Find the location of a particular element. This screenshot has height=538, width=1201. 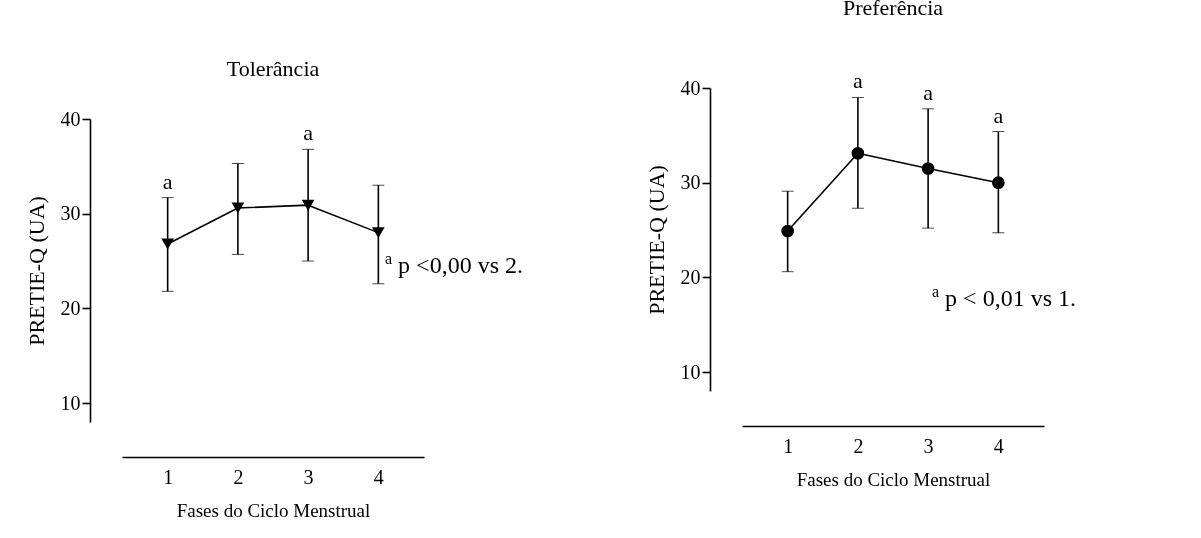

chart-title: Preferência is located at coordinates (893, 10).